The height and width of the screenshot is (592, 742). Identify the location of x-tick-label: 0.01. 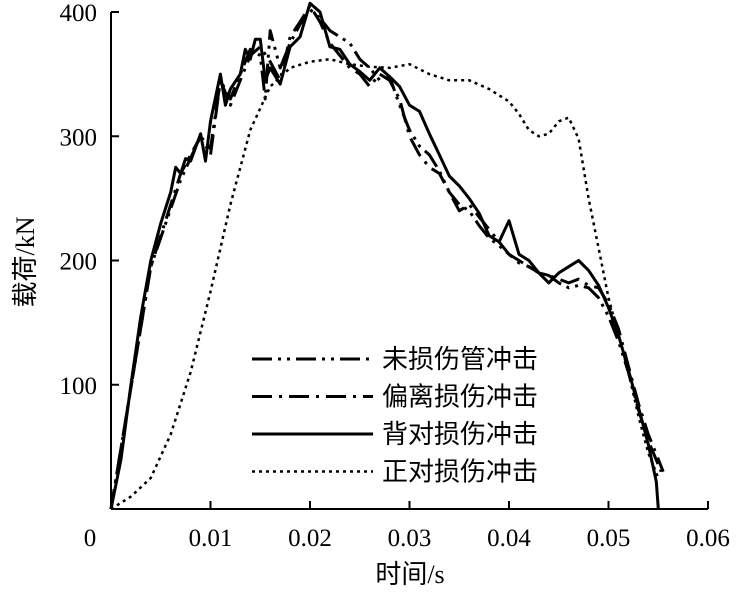
(211, 538).